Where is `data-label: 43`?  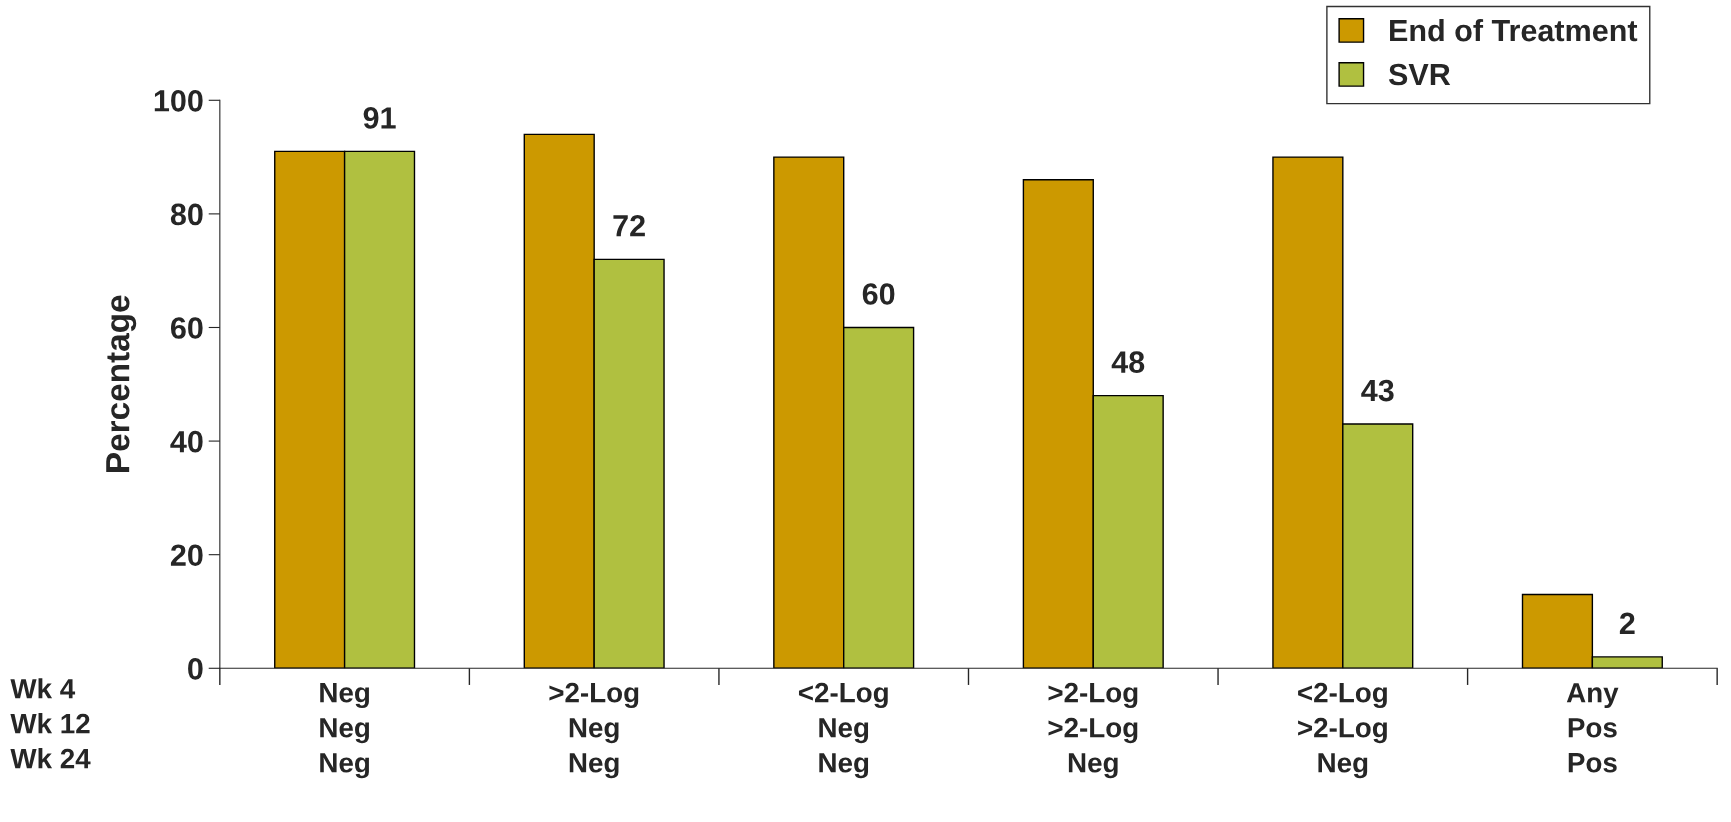 data-label: 43 is located at coordinates (1377, 390).